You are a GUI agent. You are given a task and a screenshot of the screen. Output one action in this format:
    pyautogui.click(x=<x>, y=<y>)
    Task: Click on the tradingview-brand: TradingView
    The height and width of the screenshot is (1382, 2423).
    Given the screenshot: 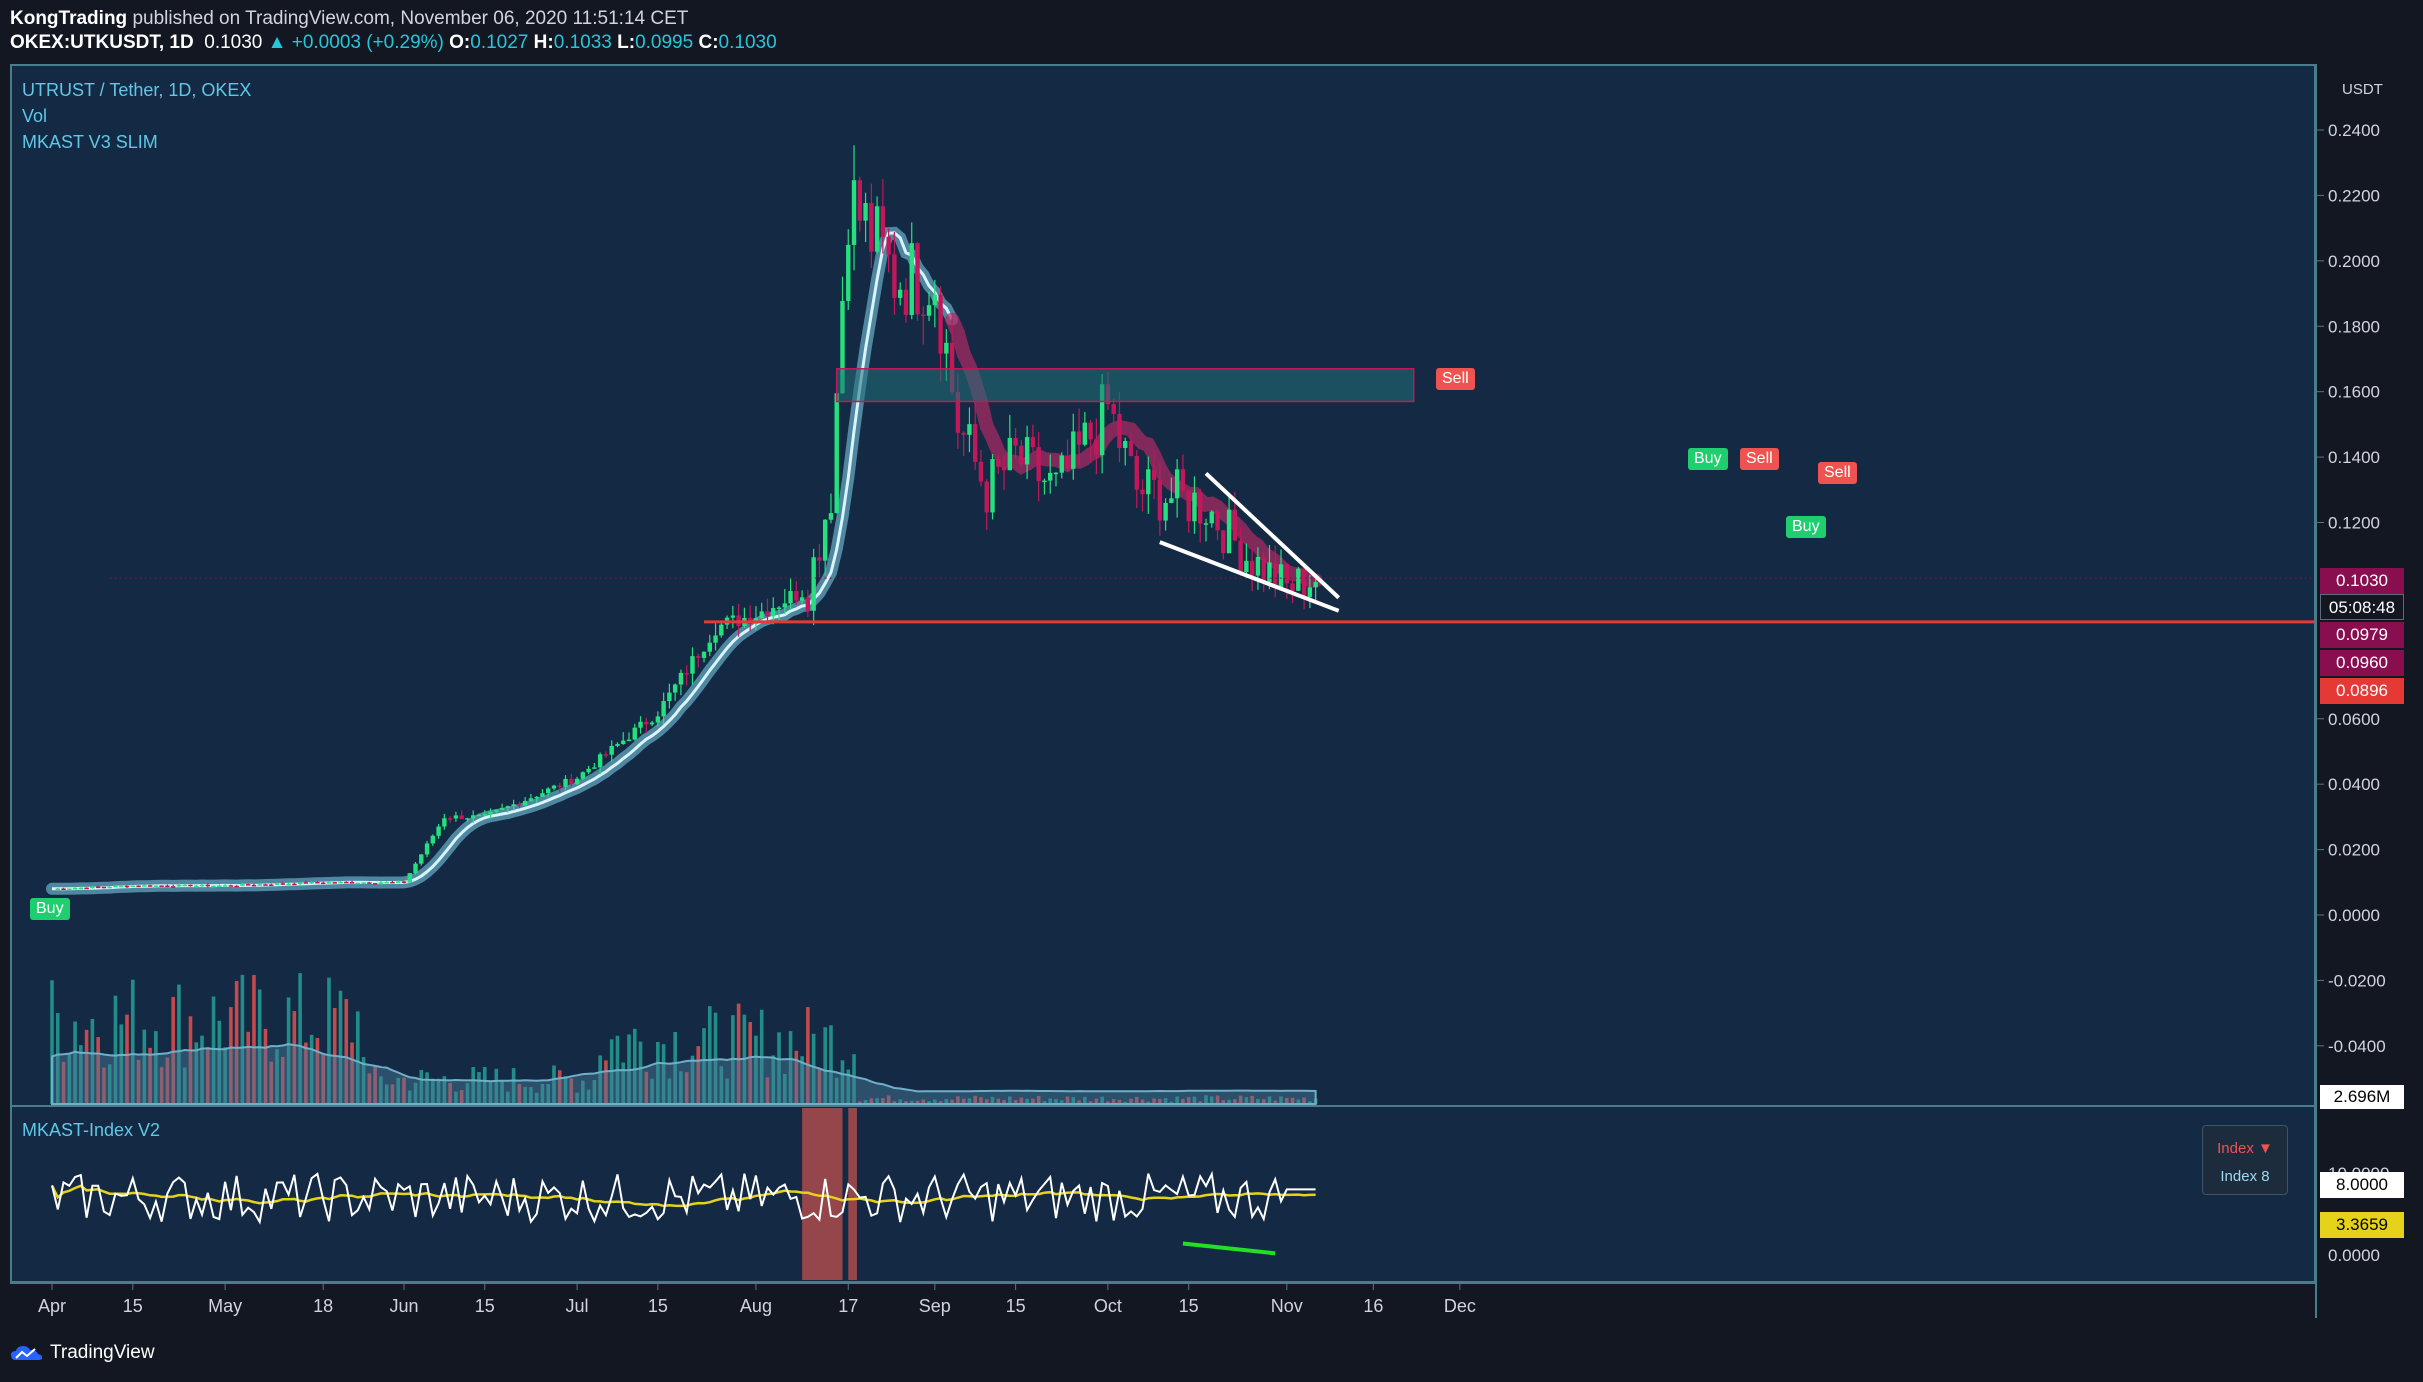 What is the action you would take?
    pyautogui.click(x=82, y=1353)
    